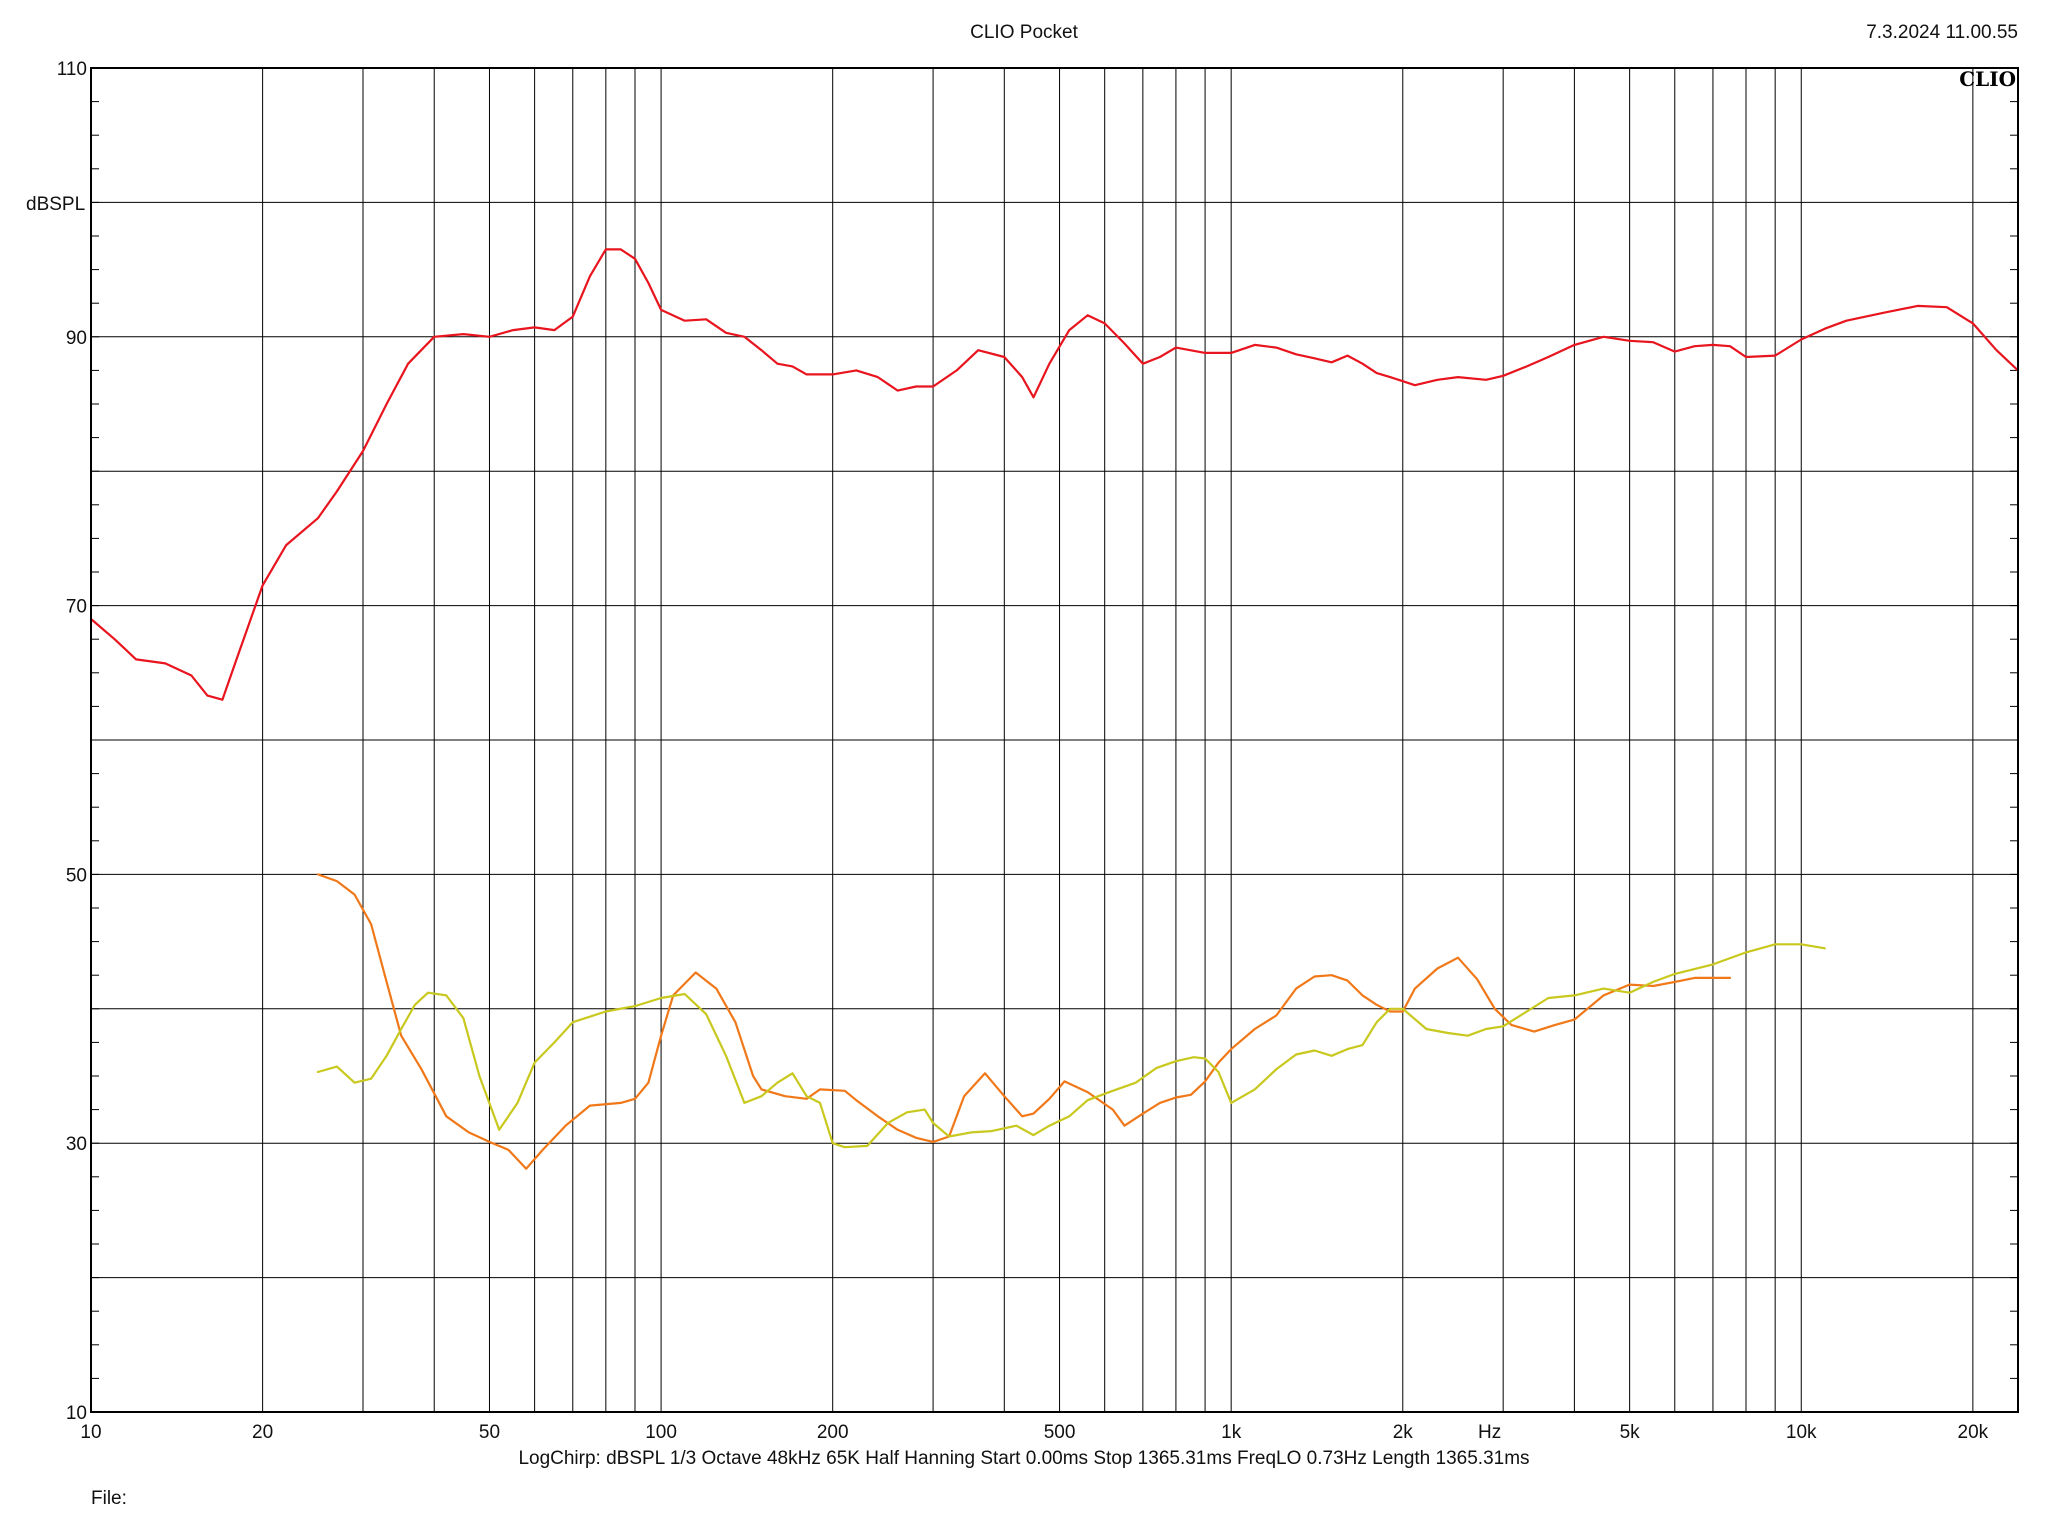 This screenshot has height=1536, width=2048. I want to click on x-tick-label: 100, so click(661, 1432).